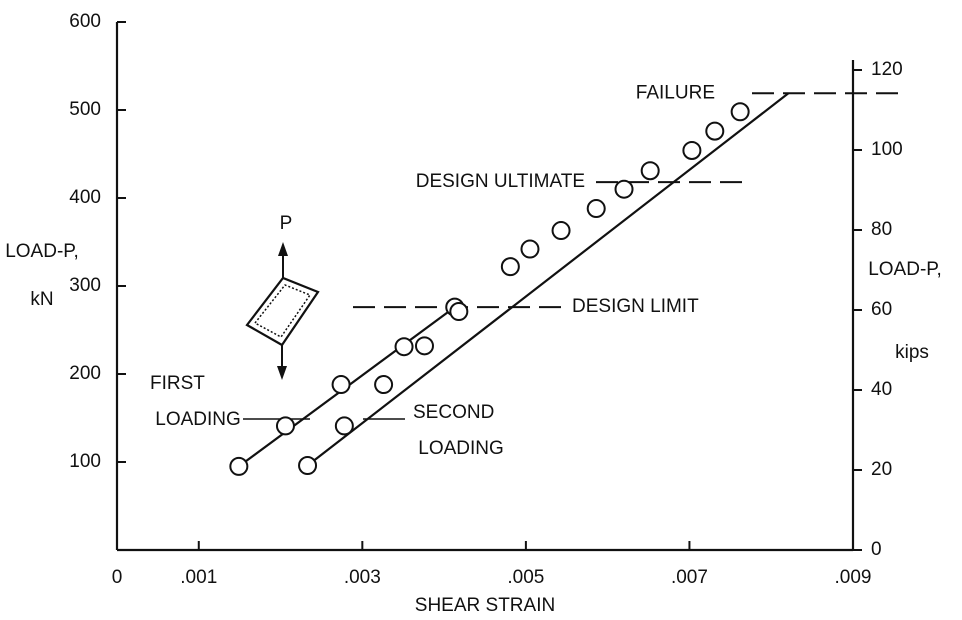 This screenshot has width=962, height=620. What do you see at coordinates (485, 605) in the screenshot?
I see `x-axis-label: SHEAR STRAIN` at bounding box center [485, 605].